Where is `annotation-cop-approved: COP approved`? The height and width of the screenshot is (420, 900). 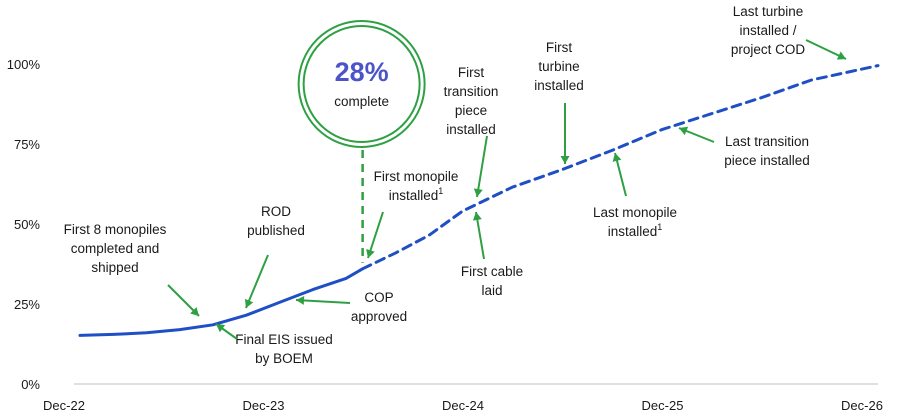 annotation-cop-approved: COP approved is located at coordinates (351, 307).